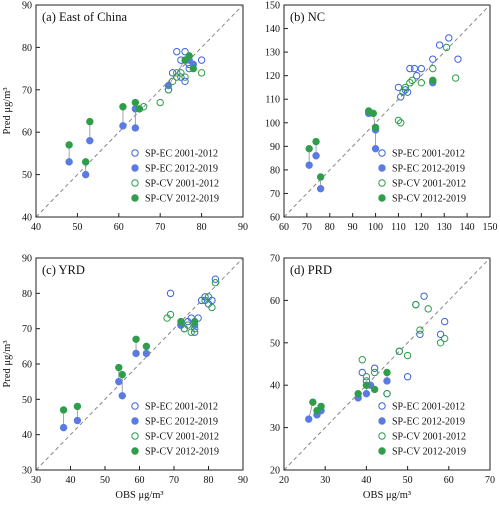  Describe the element at coordinates (177, 72) in the screenshot. I see `pair-connector` at that location.